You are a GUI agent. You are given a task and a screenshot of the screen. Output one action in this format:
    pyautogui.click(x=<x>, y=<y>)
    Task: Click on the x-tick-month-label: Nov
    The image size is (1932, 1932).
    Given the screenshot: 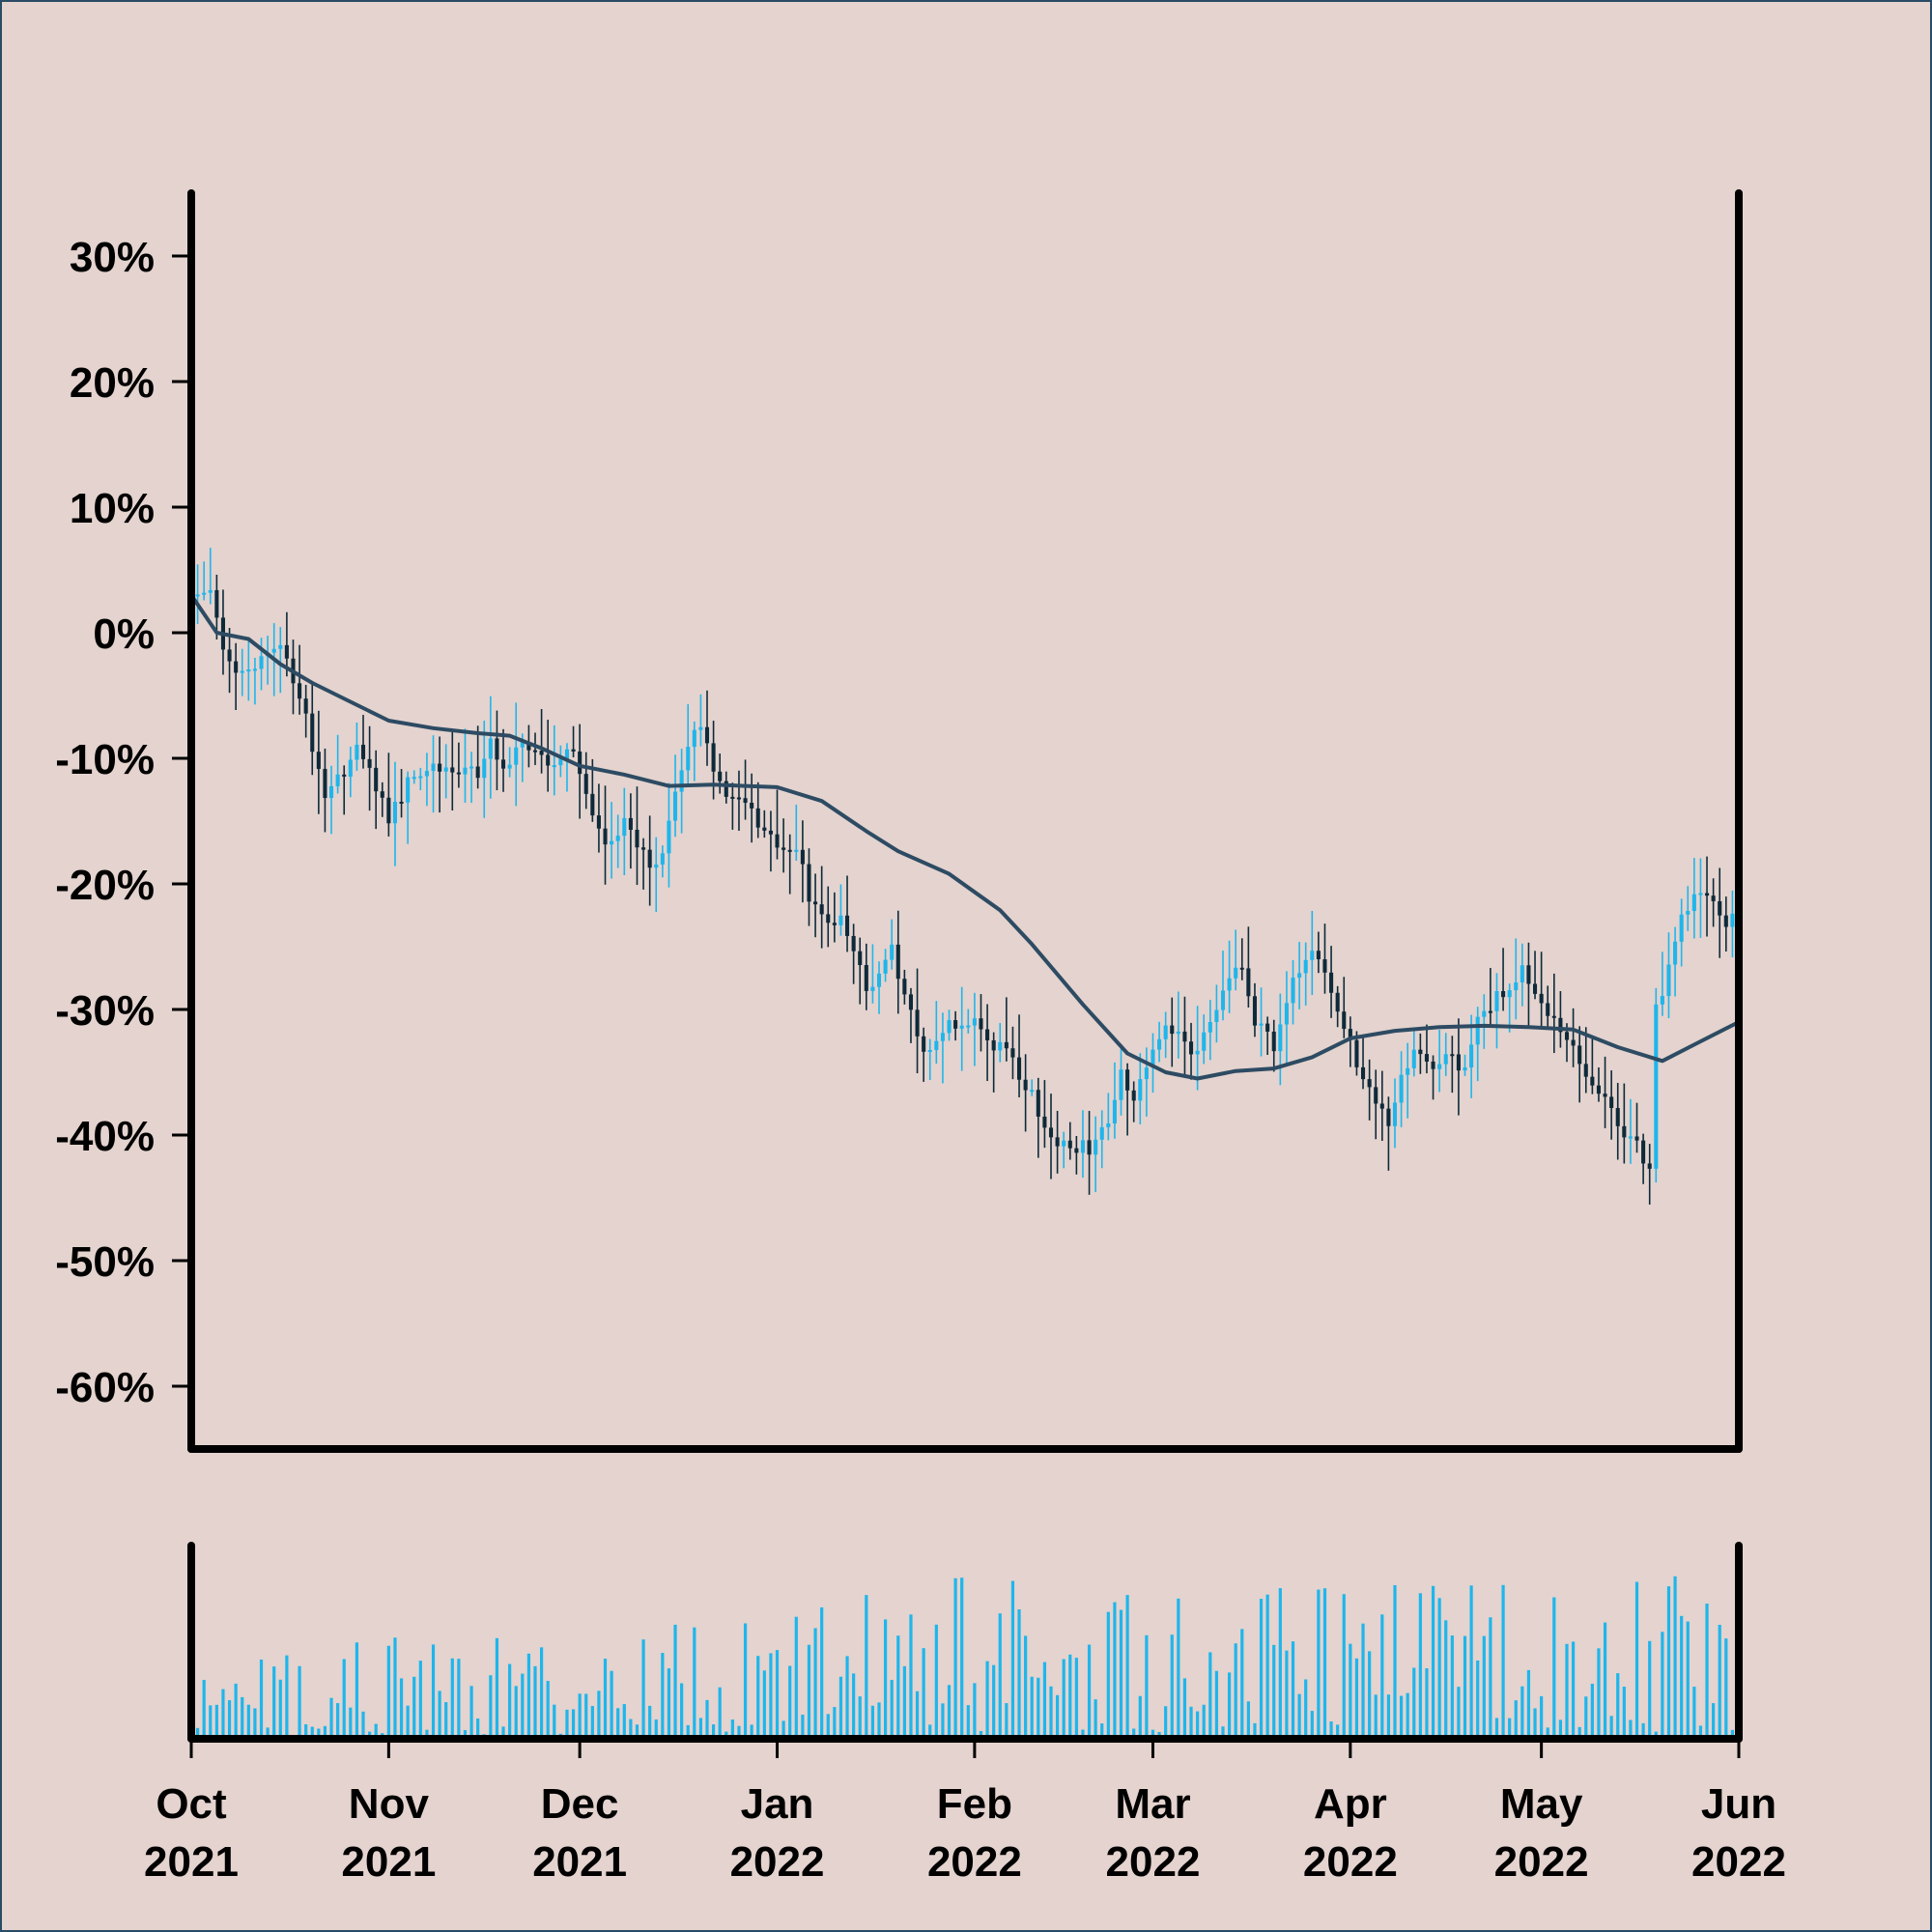 What is the action you would take?
    pyautogui.click(x=389, y=1804)
    